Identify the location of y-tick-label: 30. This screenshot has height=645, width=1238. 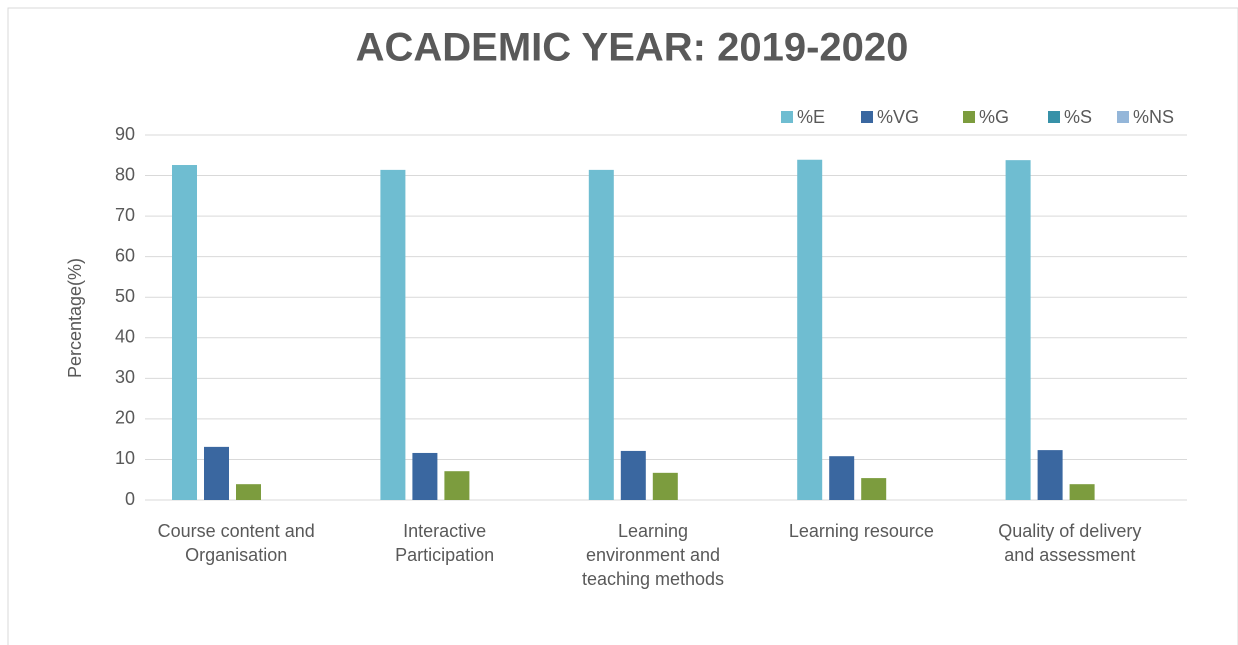
(125, 377).